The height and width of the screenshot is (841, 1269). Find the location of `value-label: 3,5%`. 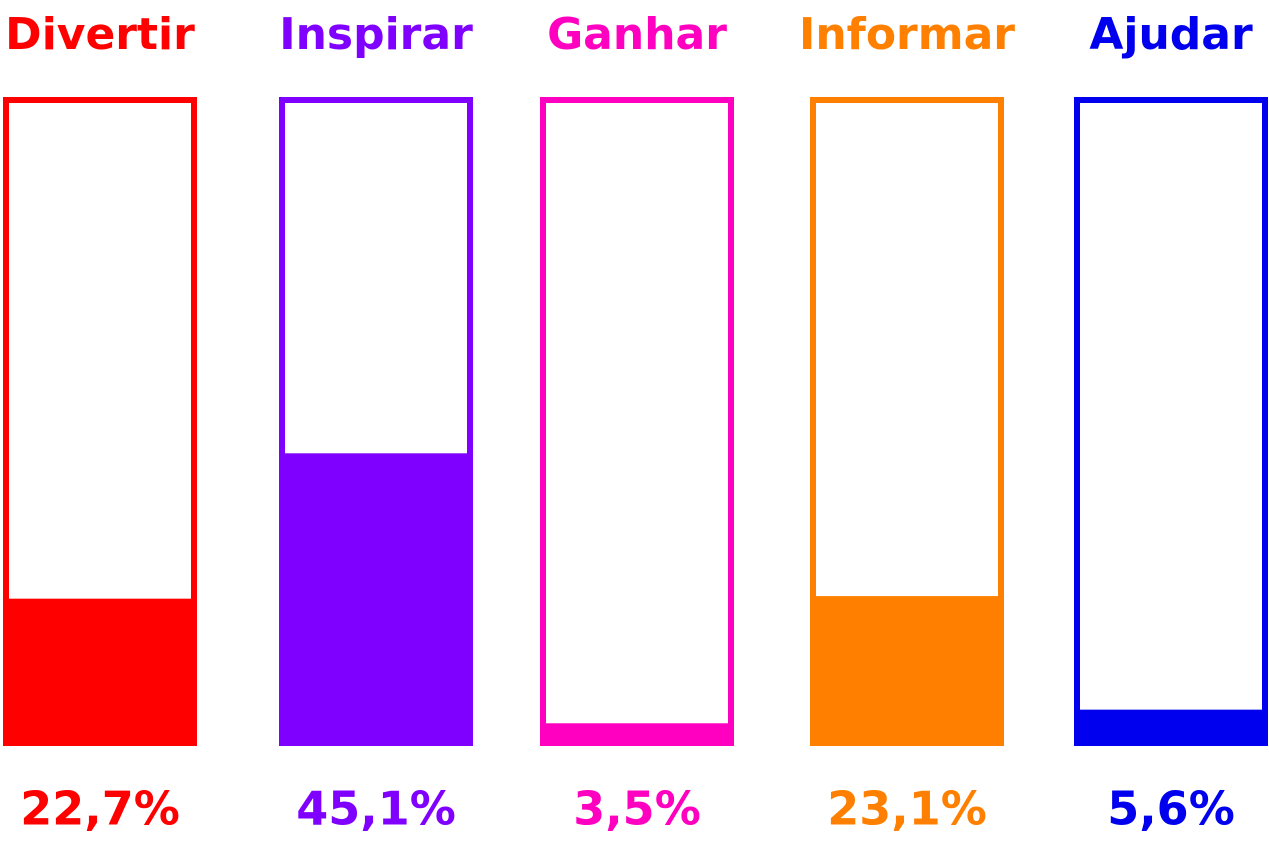

value-label: 3,5% is located at coordinates (637, 809).